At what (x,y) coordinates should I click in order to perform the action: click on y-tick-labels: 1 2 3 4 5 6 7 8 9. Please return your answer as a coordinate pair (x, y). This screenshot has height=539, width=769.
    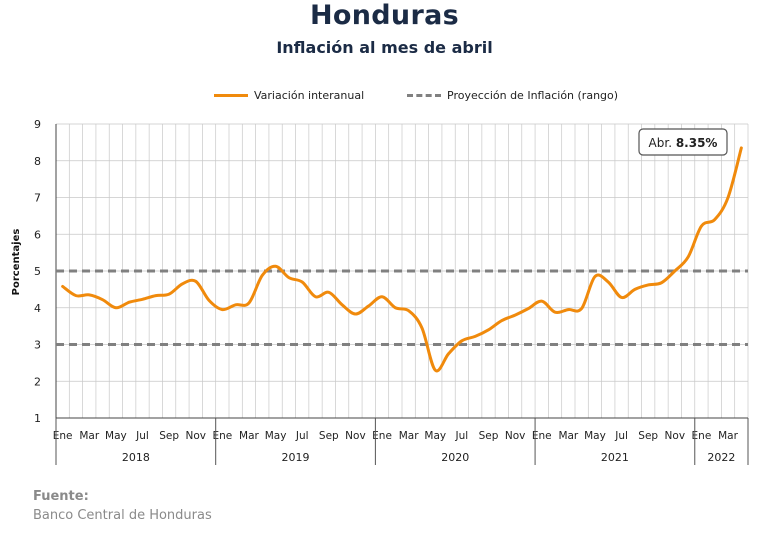
    Looking at the image, I should click on (37, 271).